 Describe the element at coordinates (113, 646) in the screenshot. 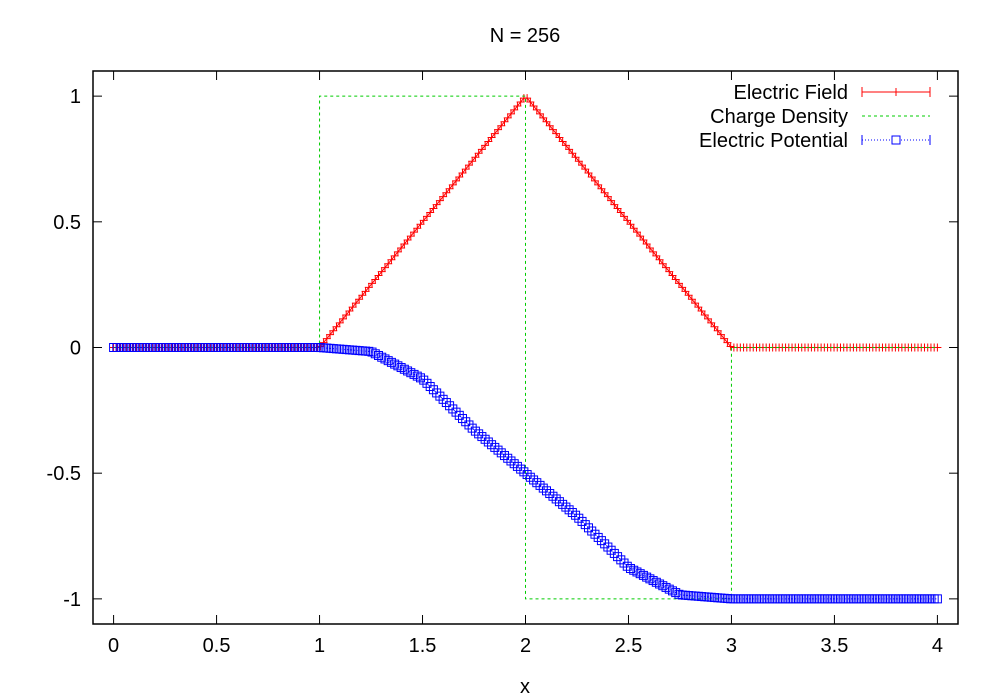

I see `x-tick-label: 0` at that location.